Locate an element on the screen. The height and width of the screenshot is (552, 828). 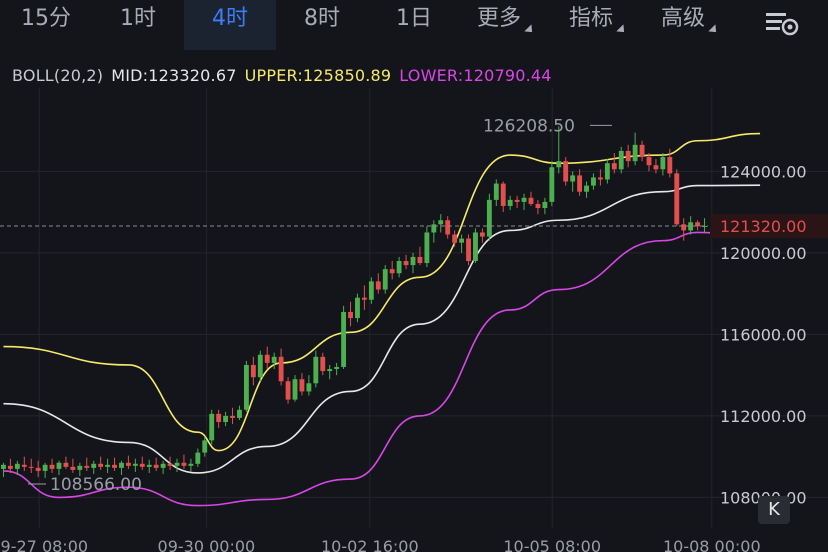
tab-15m: 15分 is located at coordinates (46, 18).